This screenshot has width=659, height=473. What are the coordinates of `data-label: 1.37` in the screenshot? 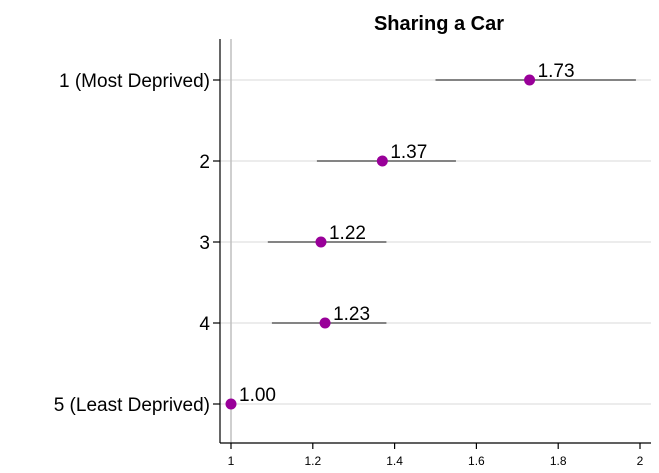 It's located at (408, 152).